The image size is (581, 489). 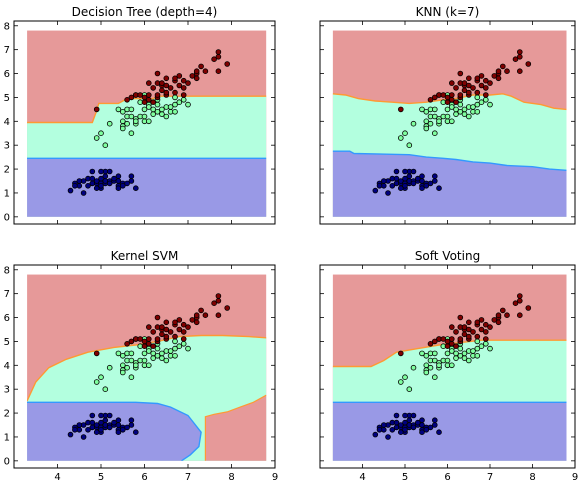 I want to click on data-points, so click(x=452, y=122).